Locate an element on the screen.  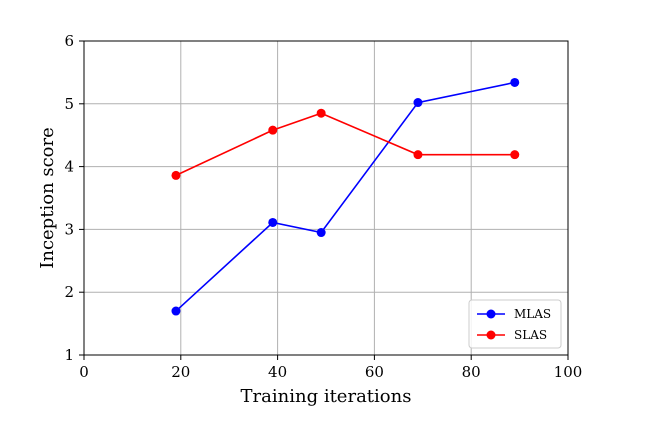
x-tick-label: 20 is located at coordinates (180, 372).